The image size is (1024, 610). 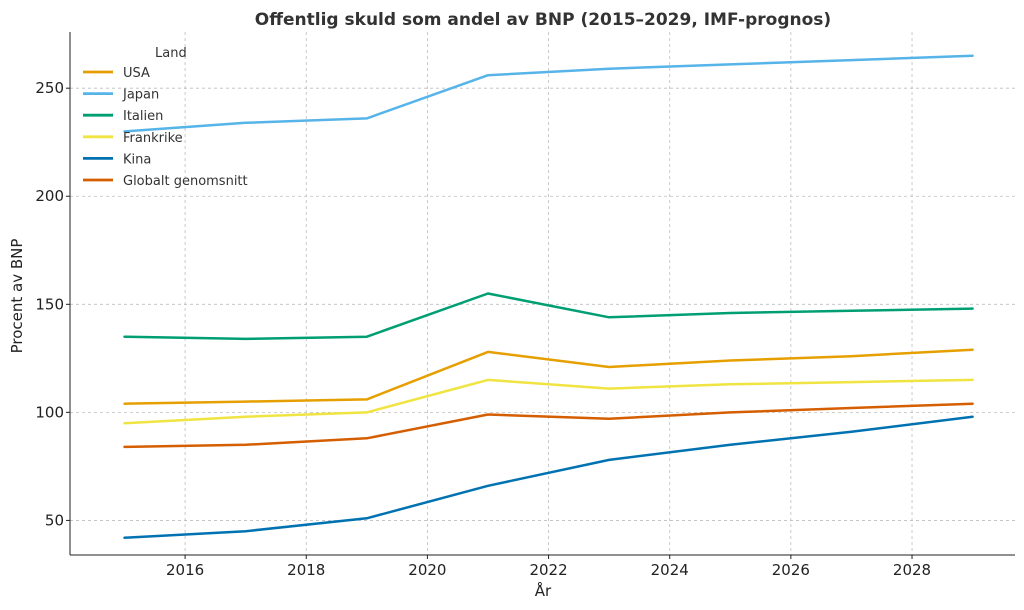 What do you see at coordinates (427, 570) in the screenshot?
I see `x-tick-label: 2020` at bounding box center [427, 570].